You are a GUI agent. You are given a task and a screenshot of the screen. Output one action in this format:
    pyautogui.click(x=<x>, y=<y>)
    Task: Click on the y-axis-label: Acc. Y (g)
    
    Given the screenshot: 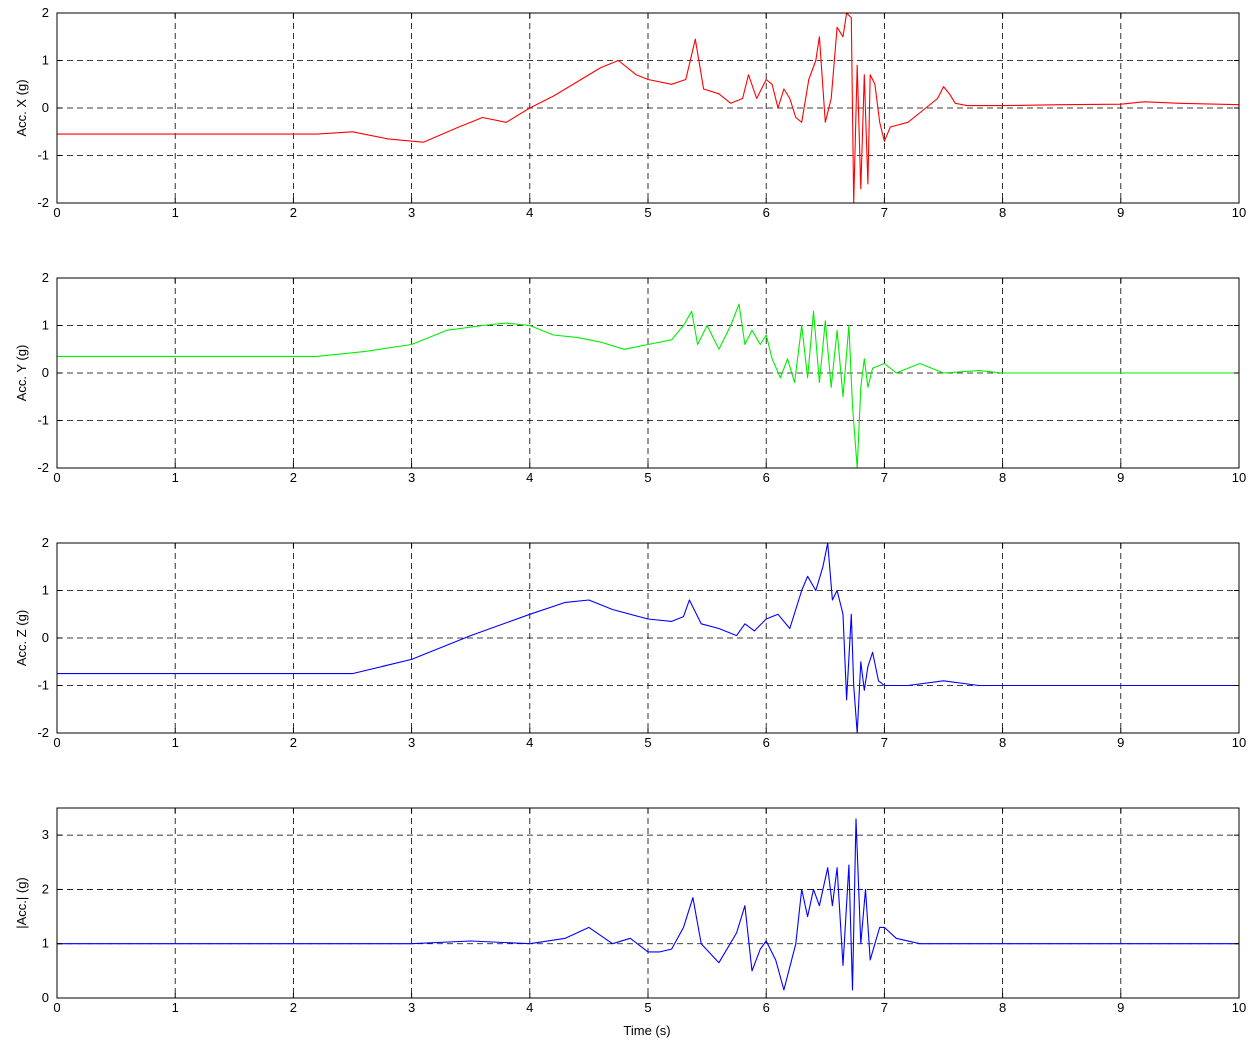 What is the action you would take?
    pyautogui.click(x=21, y=373)
    